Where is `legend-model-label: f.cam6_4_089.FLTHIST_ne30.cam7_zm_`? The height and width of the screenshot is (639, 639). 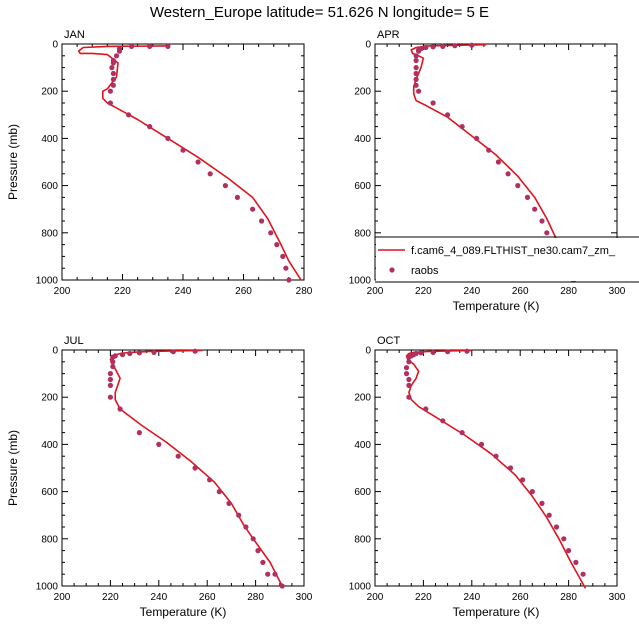
legend-model-label: f.cam6_4_089.FLTHIST_ne30.cam7_zm_ is located at coordinates (513, 251).